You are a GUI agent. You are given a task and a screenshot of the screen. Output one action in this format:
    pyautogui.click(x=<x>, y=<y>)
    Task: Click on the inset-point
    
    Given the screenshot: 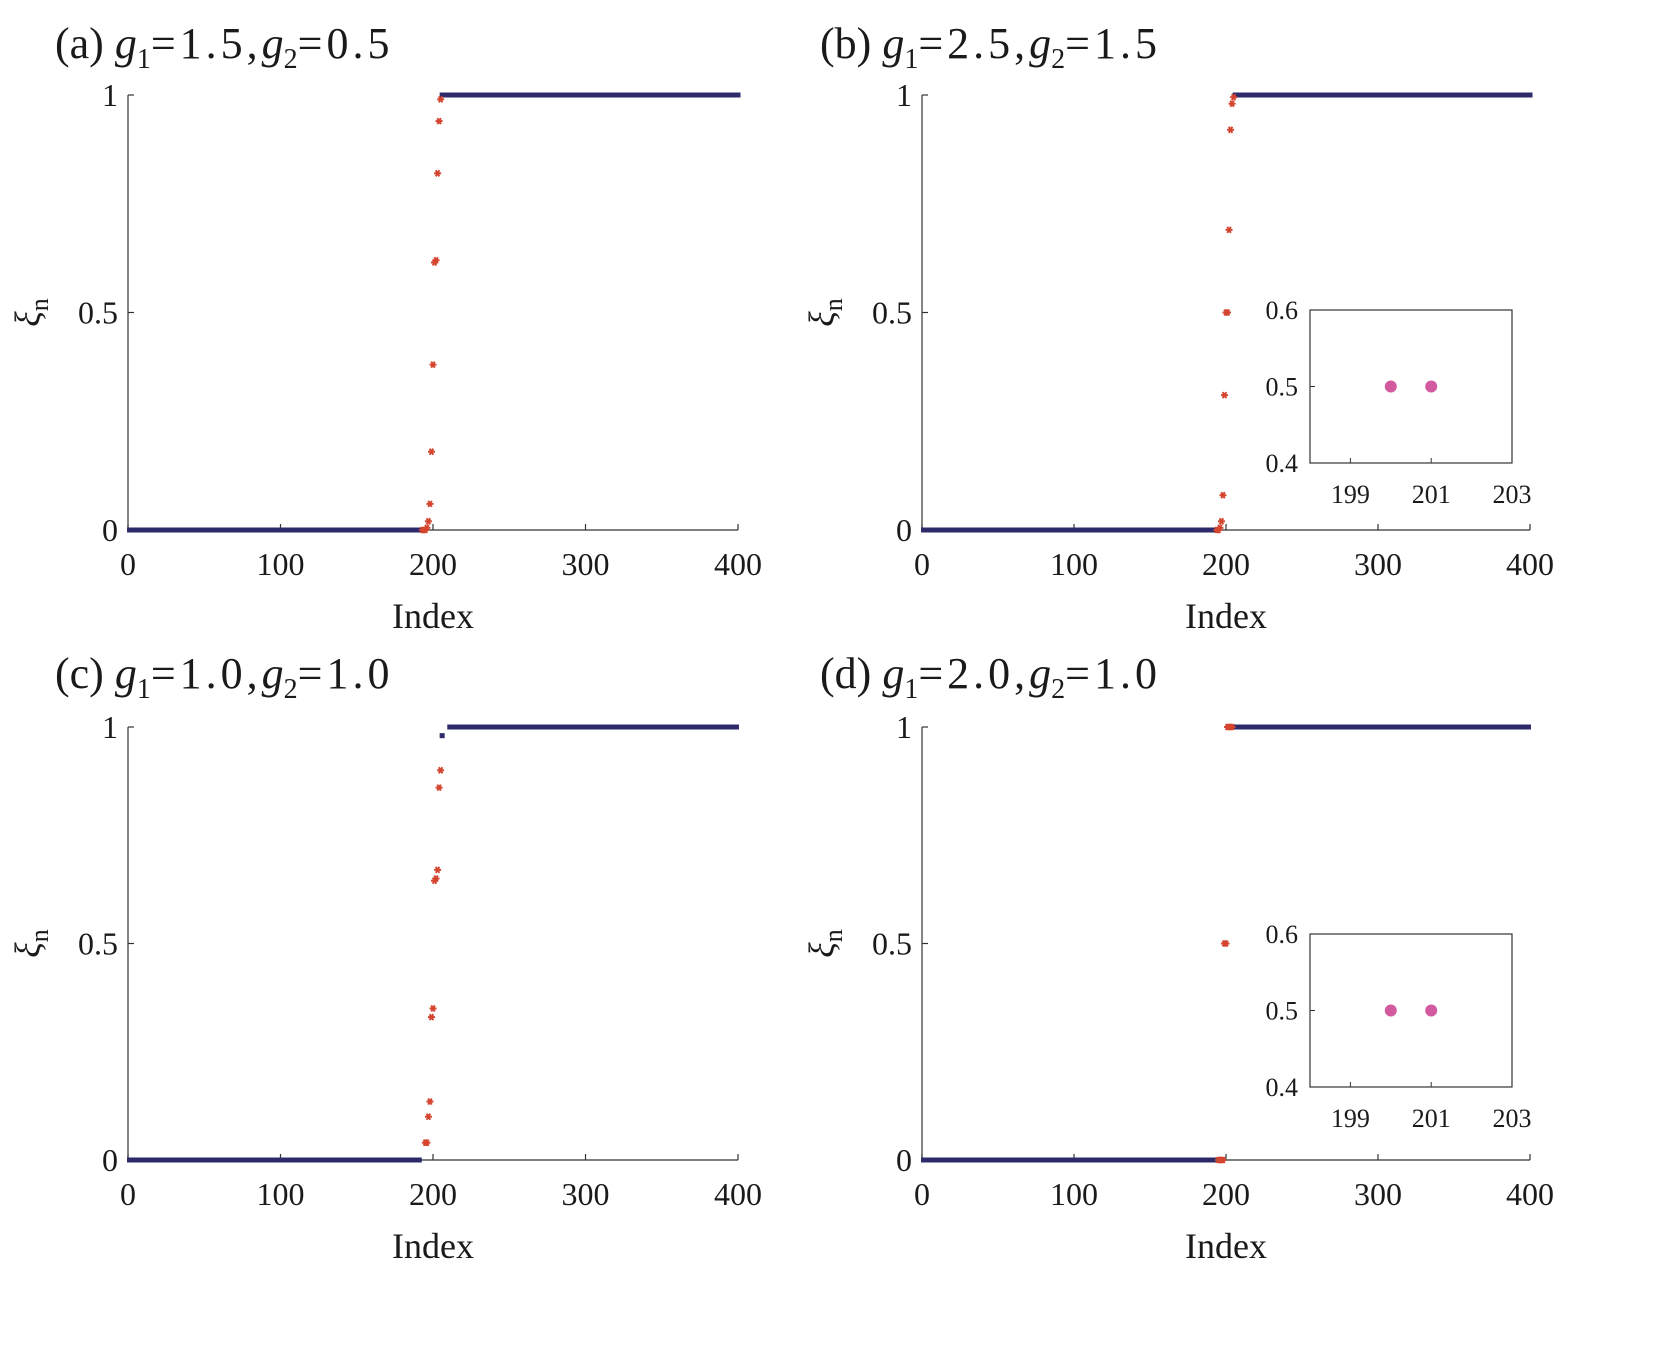 What is the action you would take?
    pyautogui.click(x=1390, y=1010)
    